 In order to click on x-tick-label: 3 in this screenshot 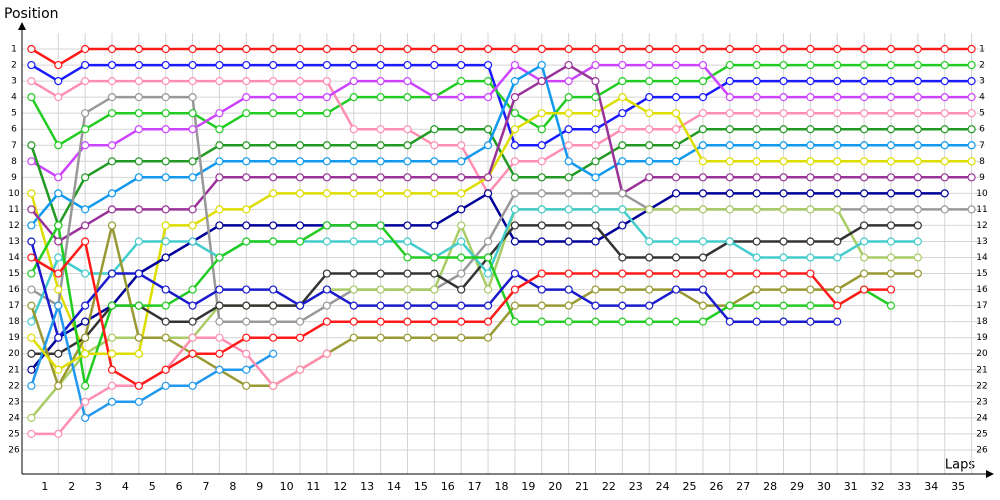, I will do `click(98, 486)`.